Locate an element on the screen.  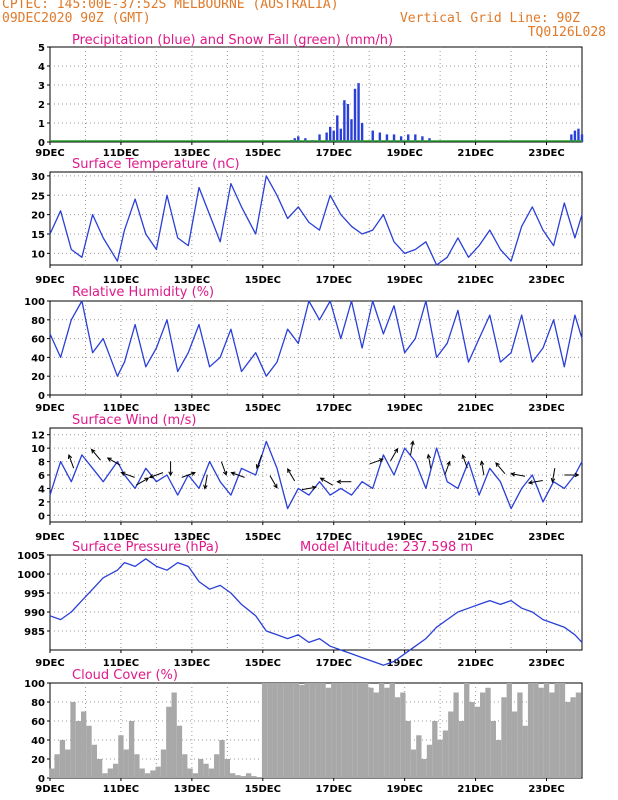
y-tick-label: 60 is located at coordinates (38, 340).